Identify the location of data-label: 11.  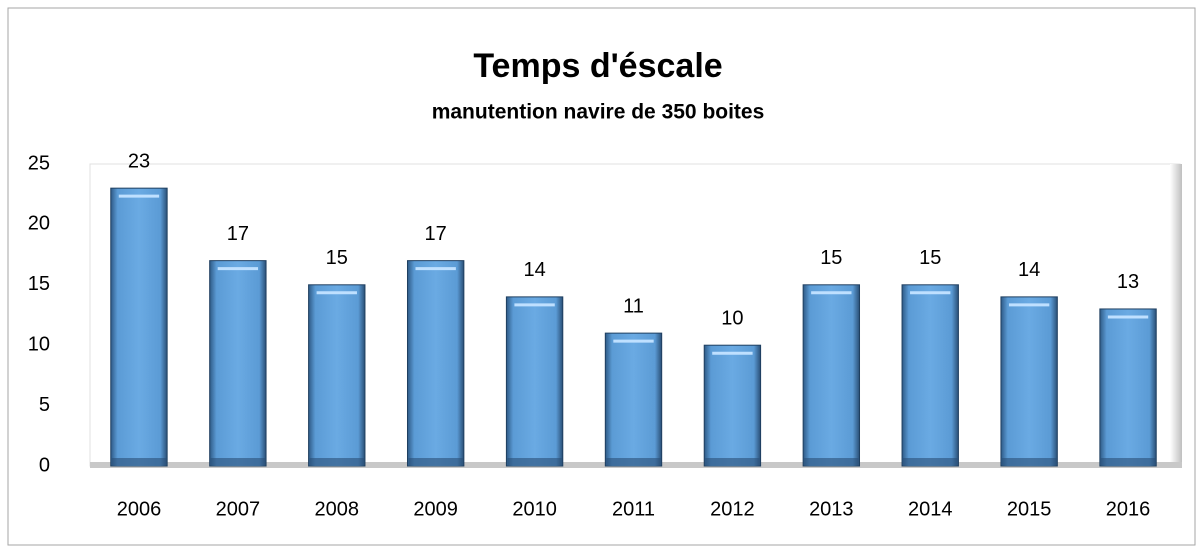
(633, 306).